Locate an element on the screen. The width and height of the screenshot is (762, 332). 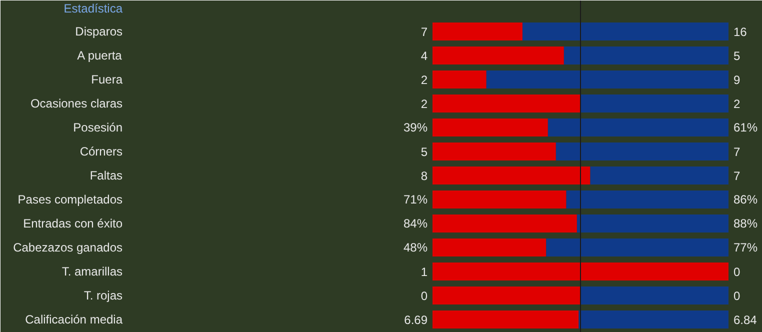
y-tick-label: T. amarillas is located at coordinates (92, 271).